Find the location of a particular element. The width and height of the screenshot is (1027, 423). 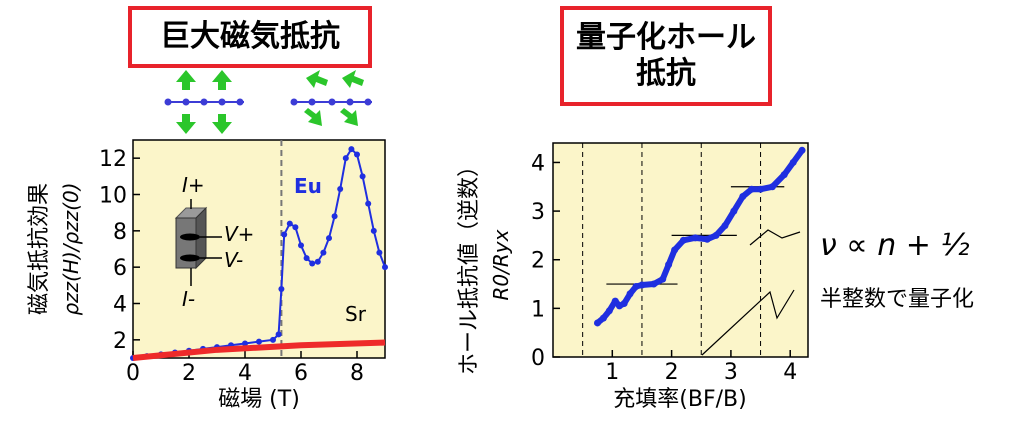

spin-chain-left is located at coordinates (204, 102).